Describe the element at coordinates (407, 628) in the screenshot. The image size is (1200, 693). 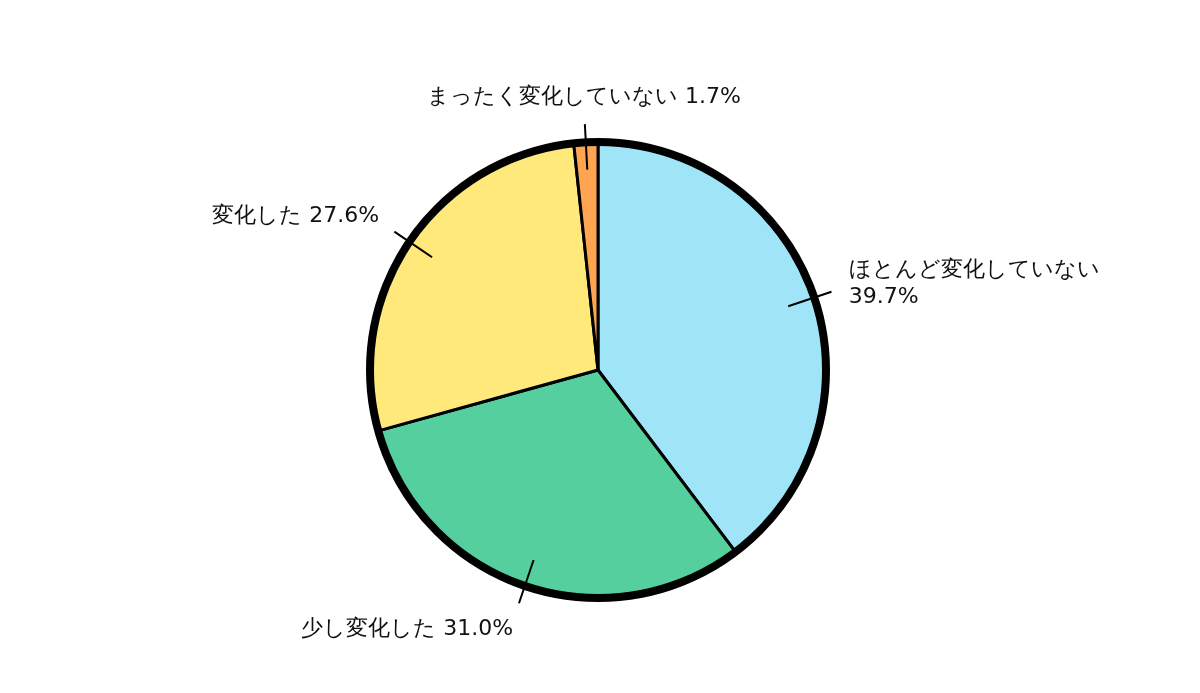
I see `slice-label: 少し変化した 31.0%` at that location.